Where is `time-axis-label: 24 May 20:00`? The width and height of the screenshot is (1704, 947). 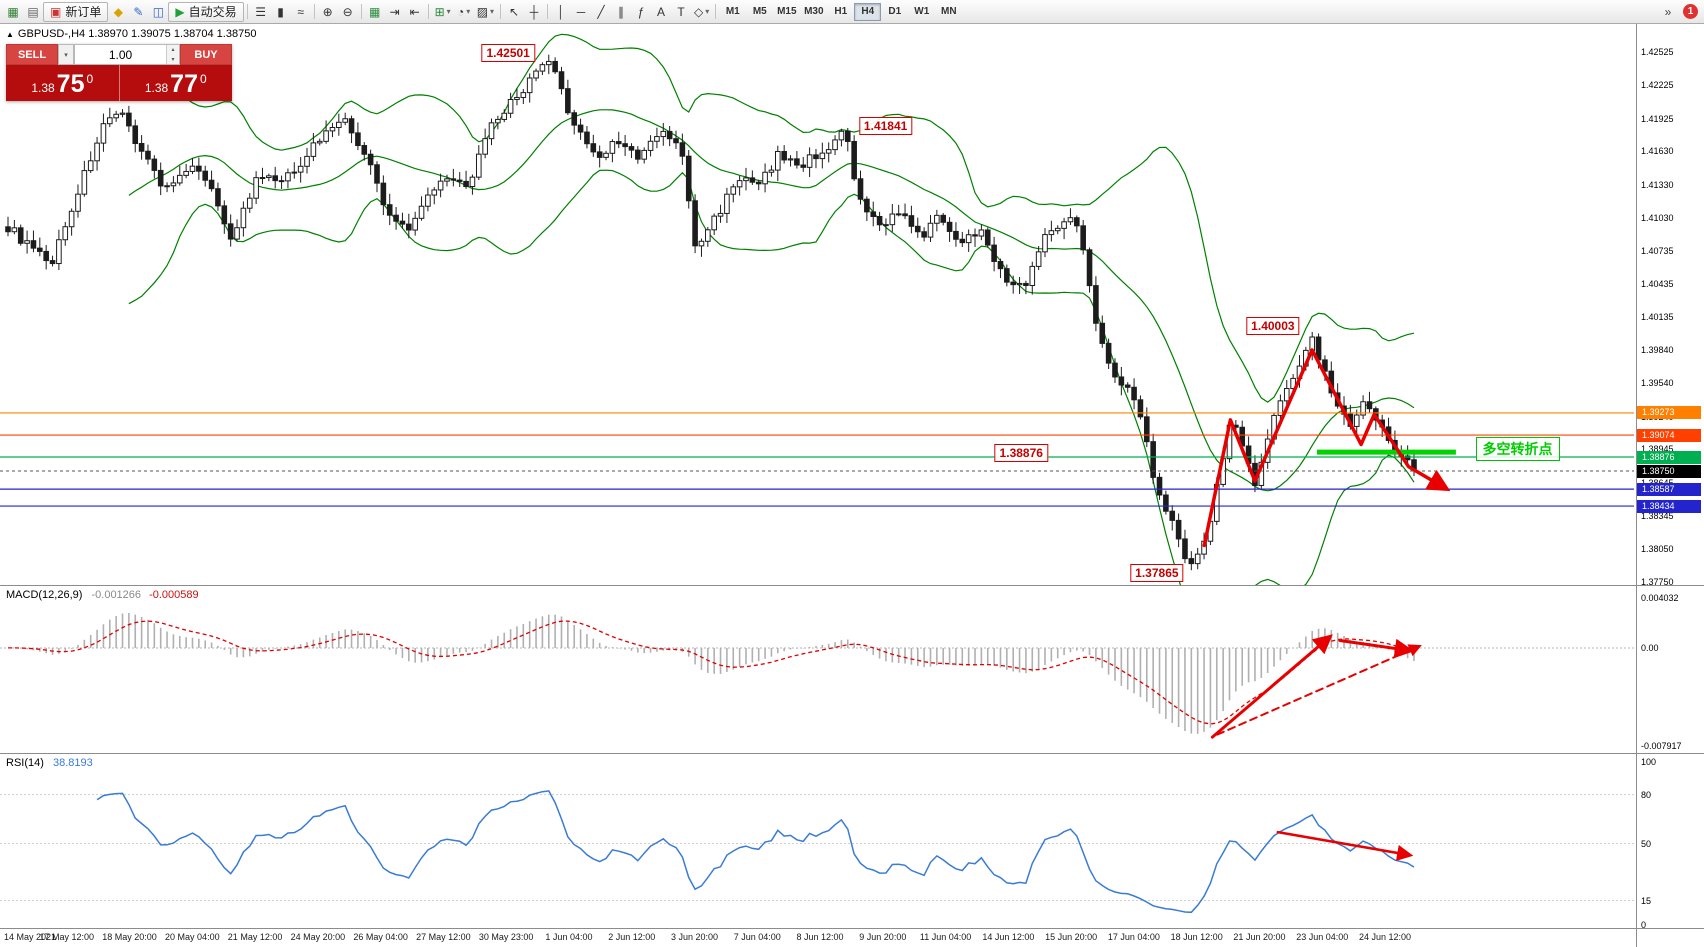 time-axis-label: 24 May 20:00 is located at coordinates (318, 937).